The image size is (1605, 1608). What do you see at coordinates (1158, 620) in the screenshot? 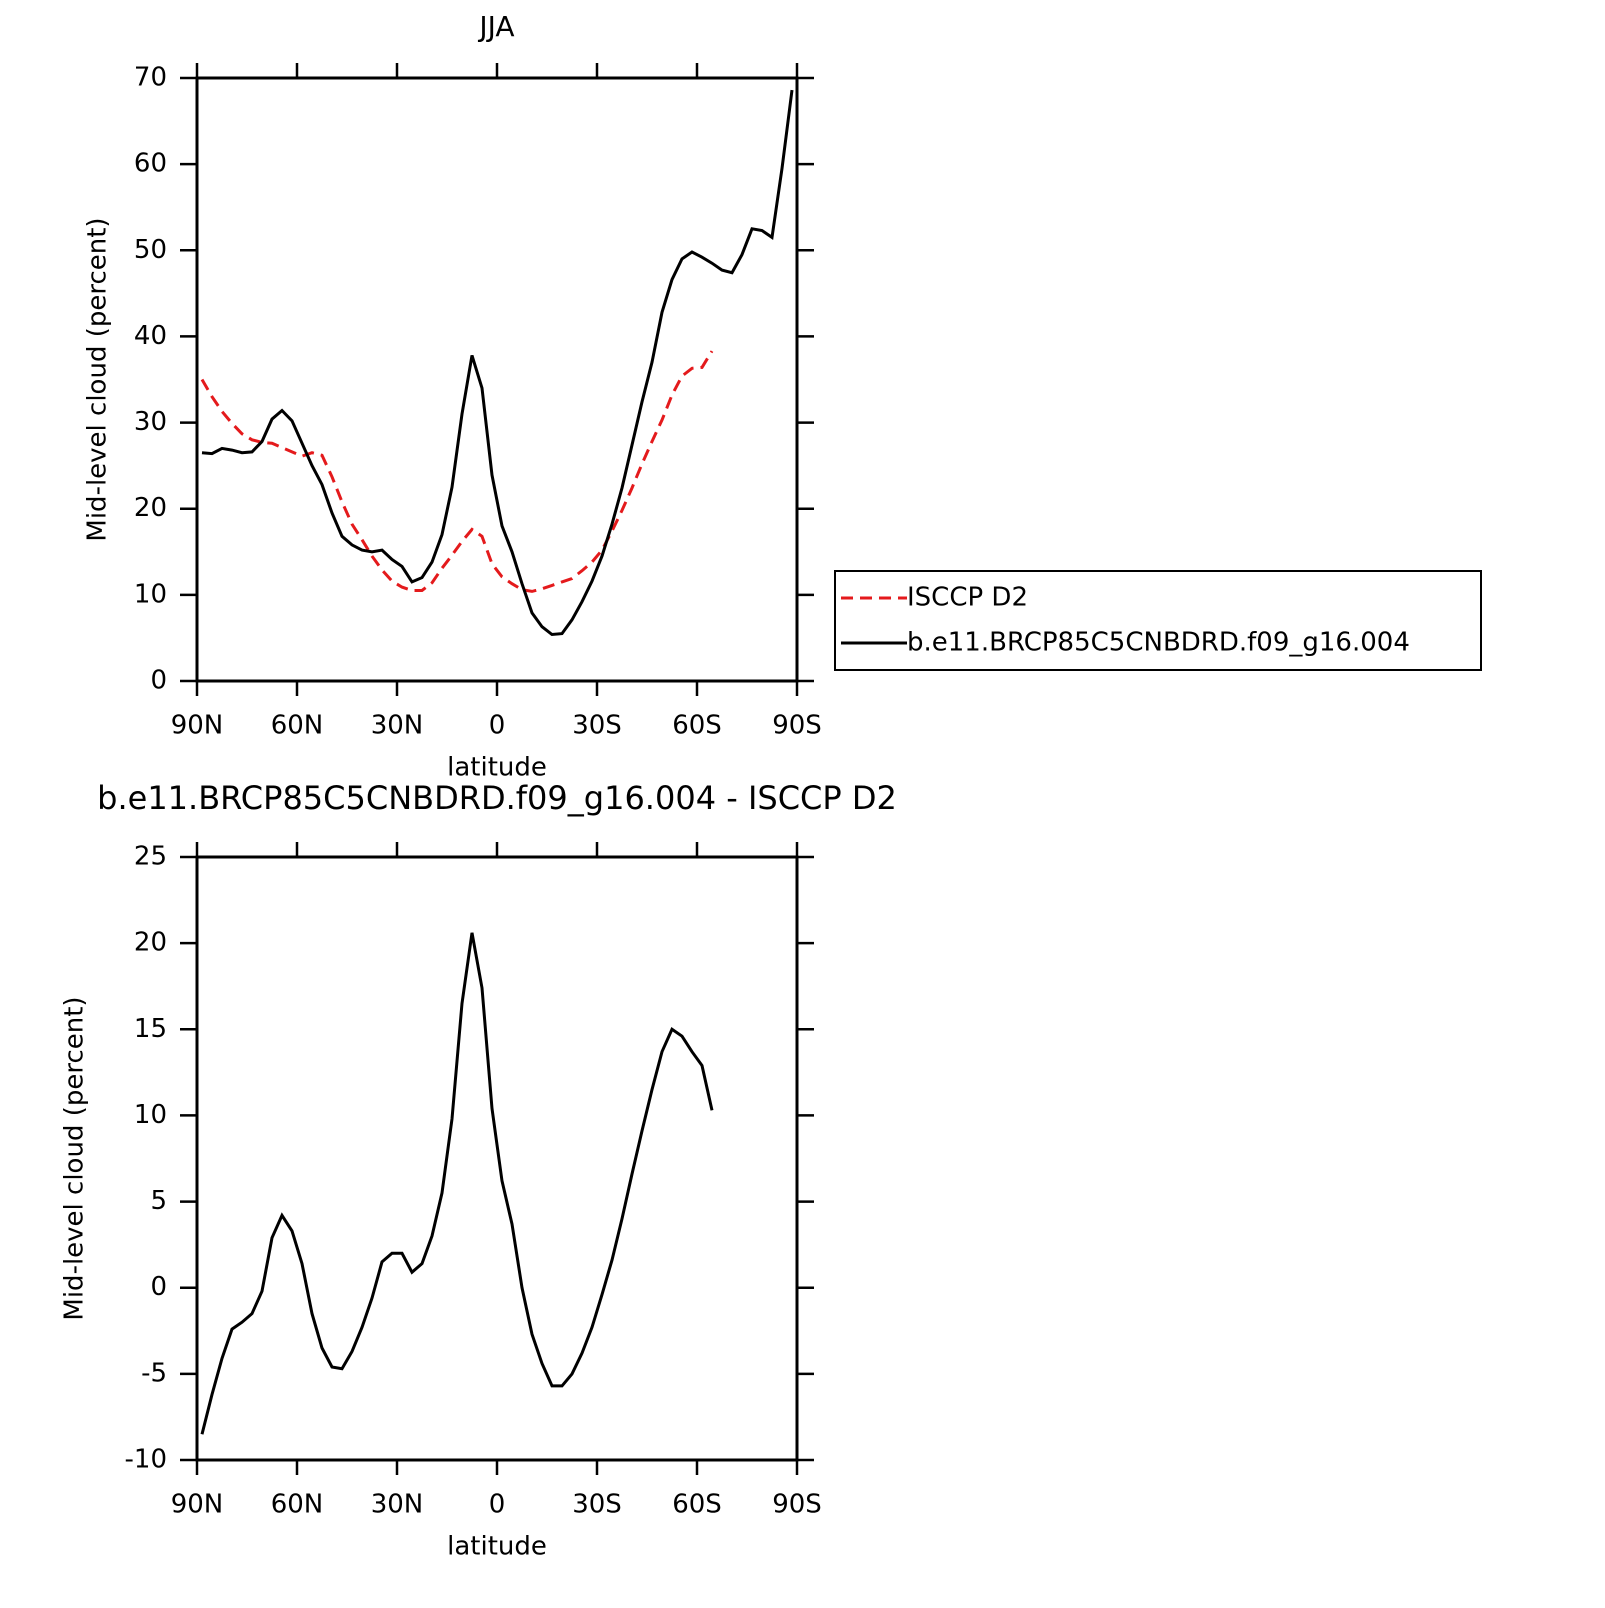
I see `legend-box` at bounding box center [1158, 620].